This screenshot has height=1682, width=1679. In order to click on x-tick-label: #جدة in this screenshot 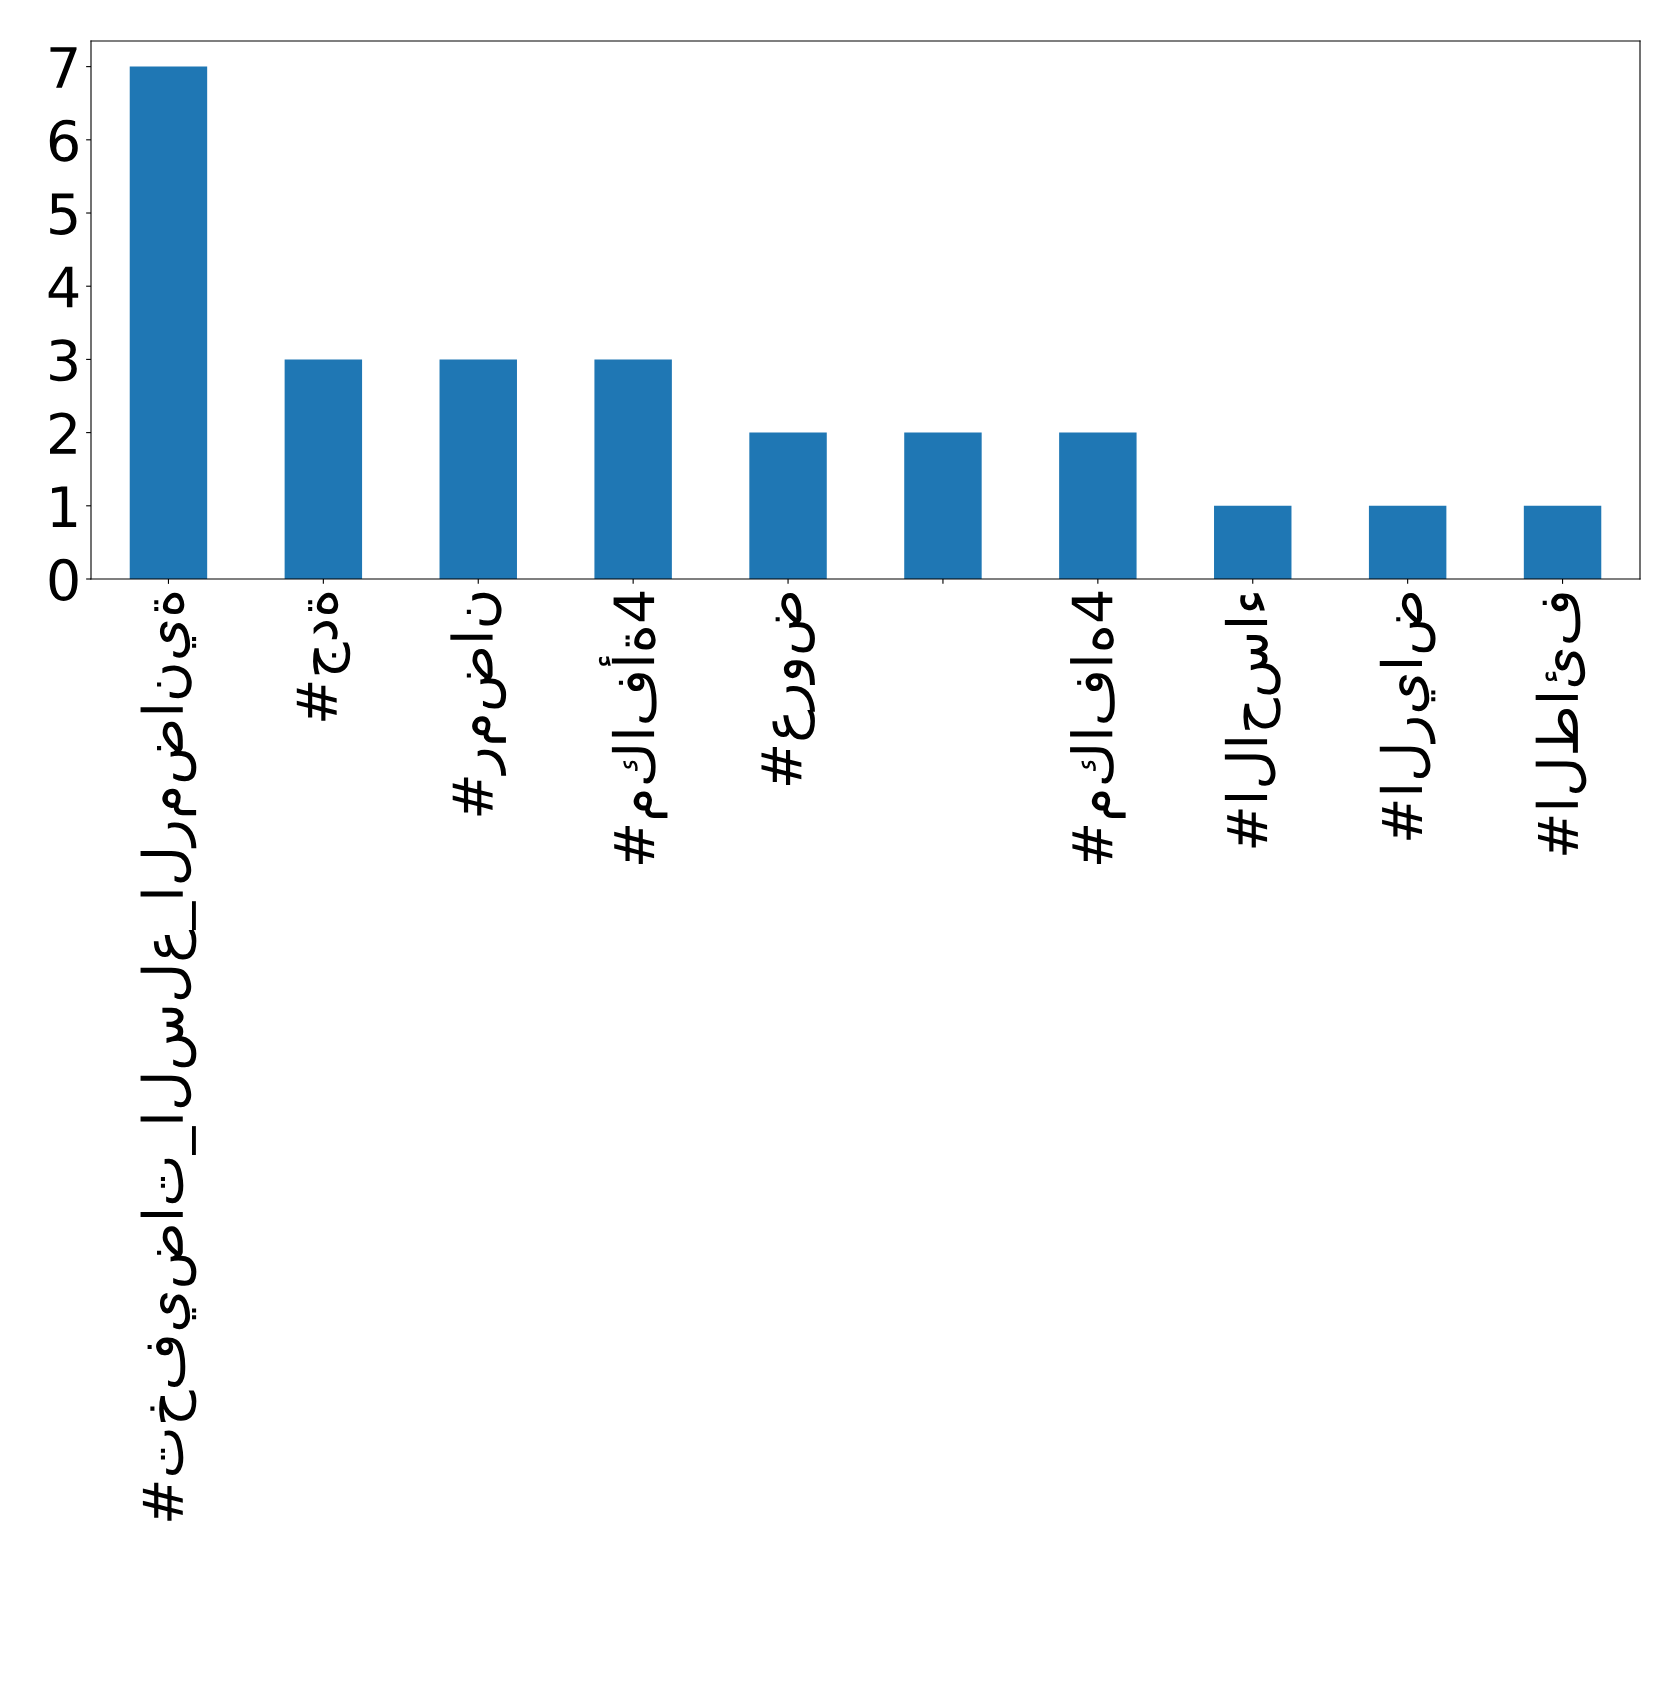, I will do `click(323, 656)`.